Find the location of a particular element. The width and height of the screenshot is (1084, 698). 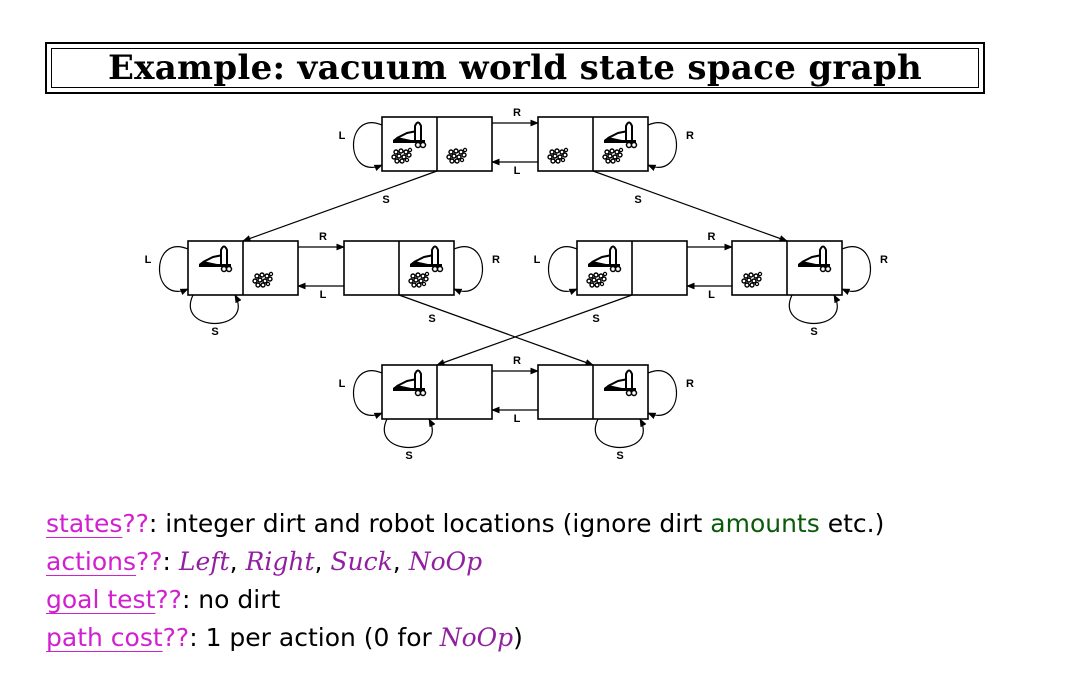

state-s8 is located at coordinates (593, 392).